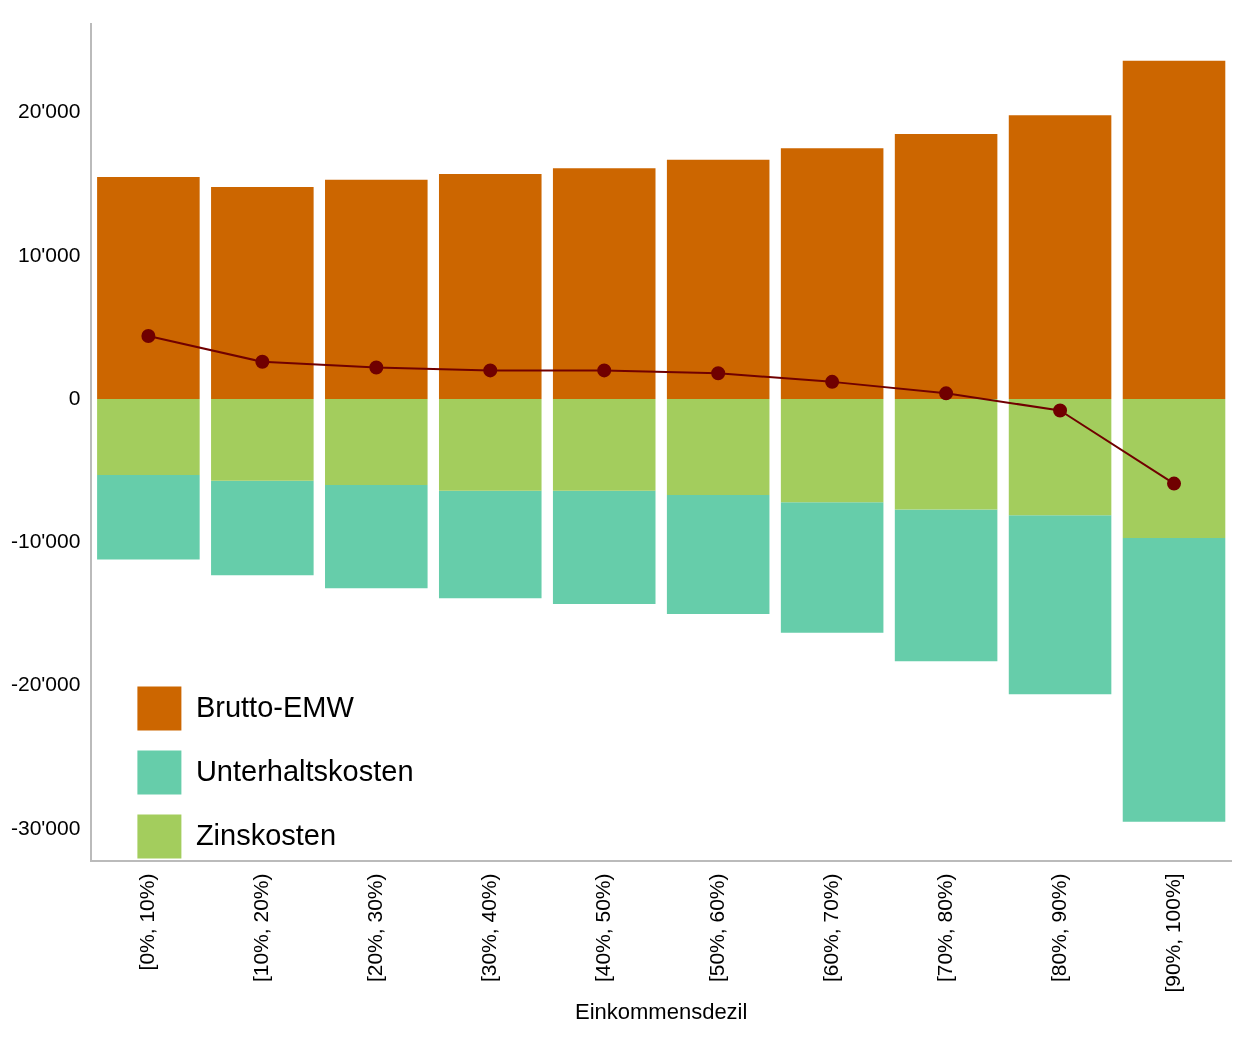 Image resolution: width=1247 pixels, height=1038 pixels. Describe the element at coordinates (304, 770) in the screenshot. I see `legend-label: Unterhaltskosten` at that location.